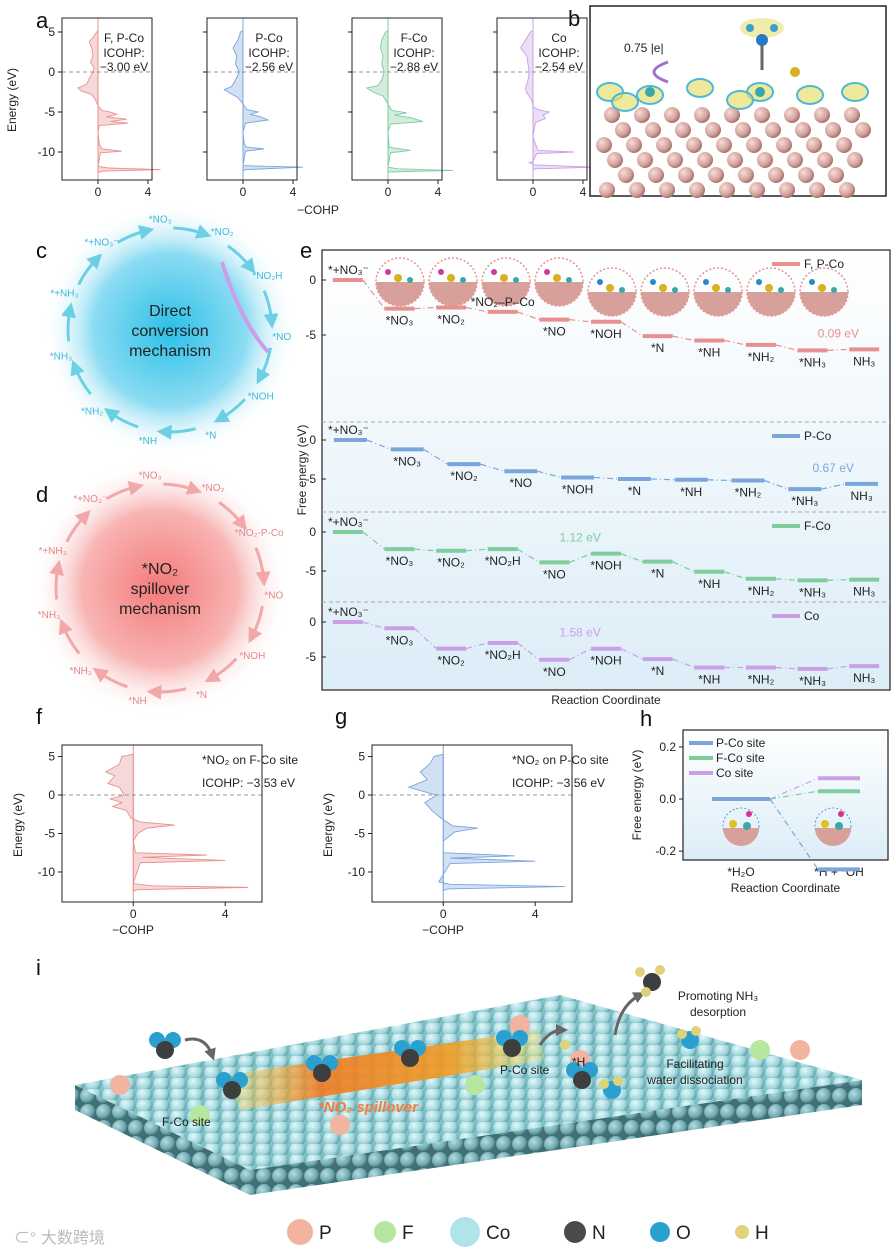  What do you see at coordinates (709, 584) in the screenshot?
I see `step-label: *NH` at bounding box center [709, 584].